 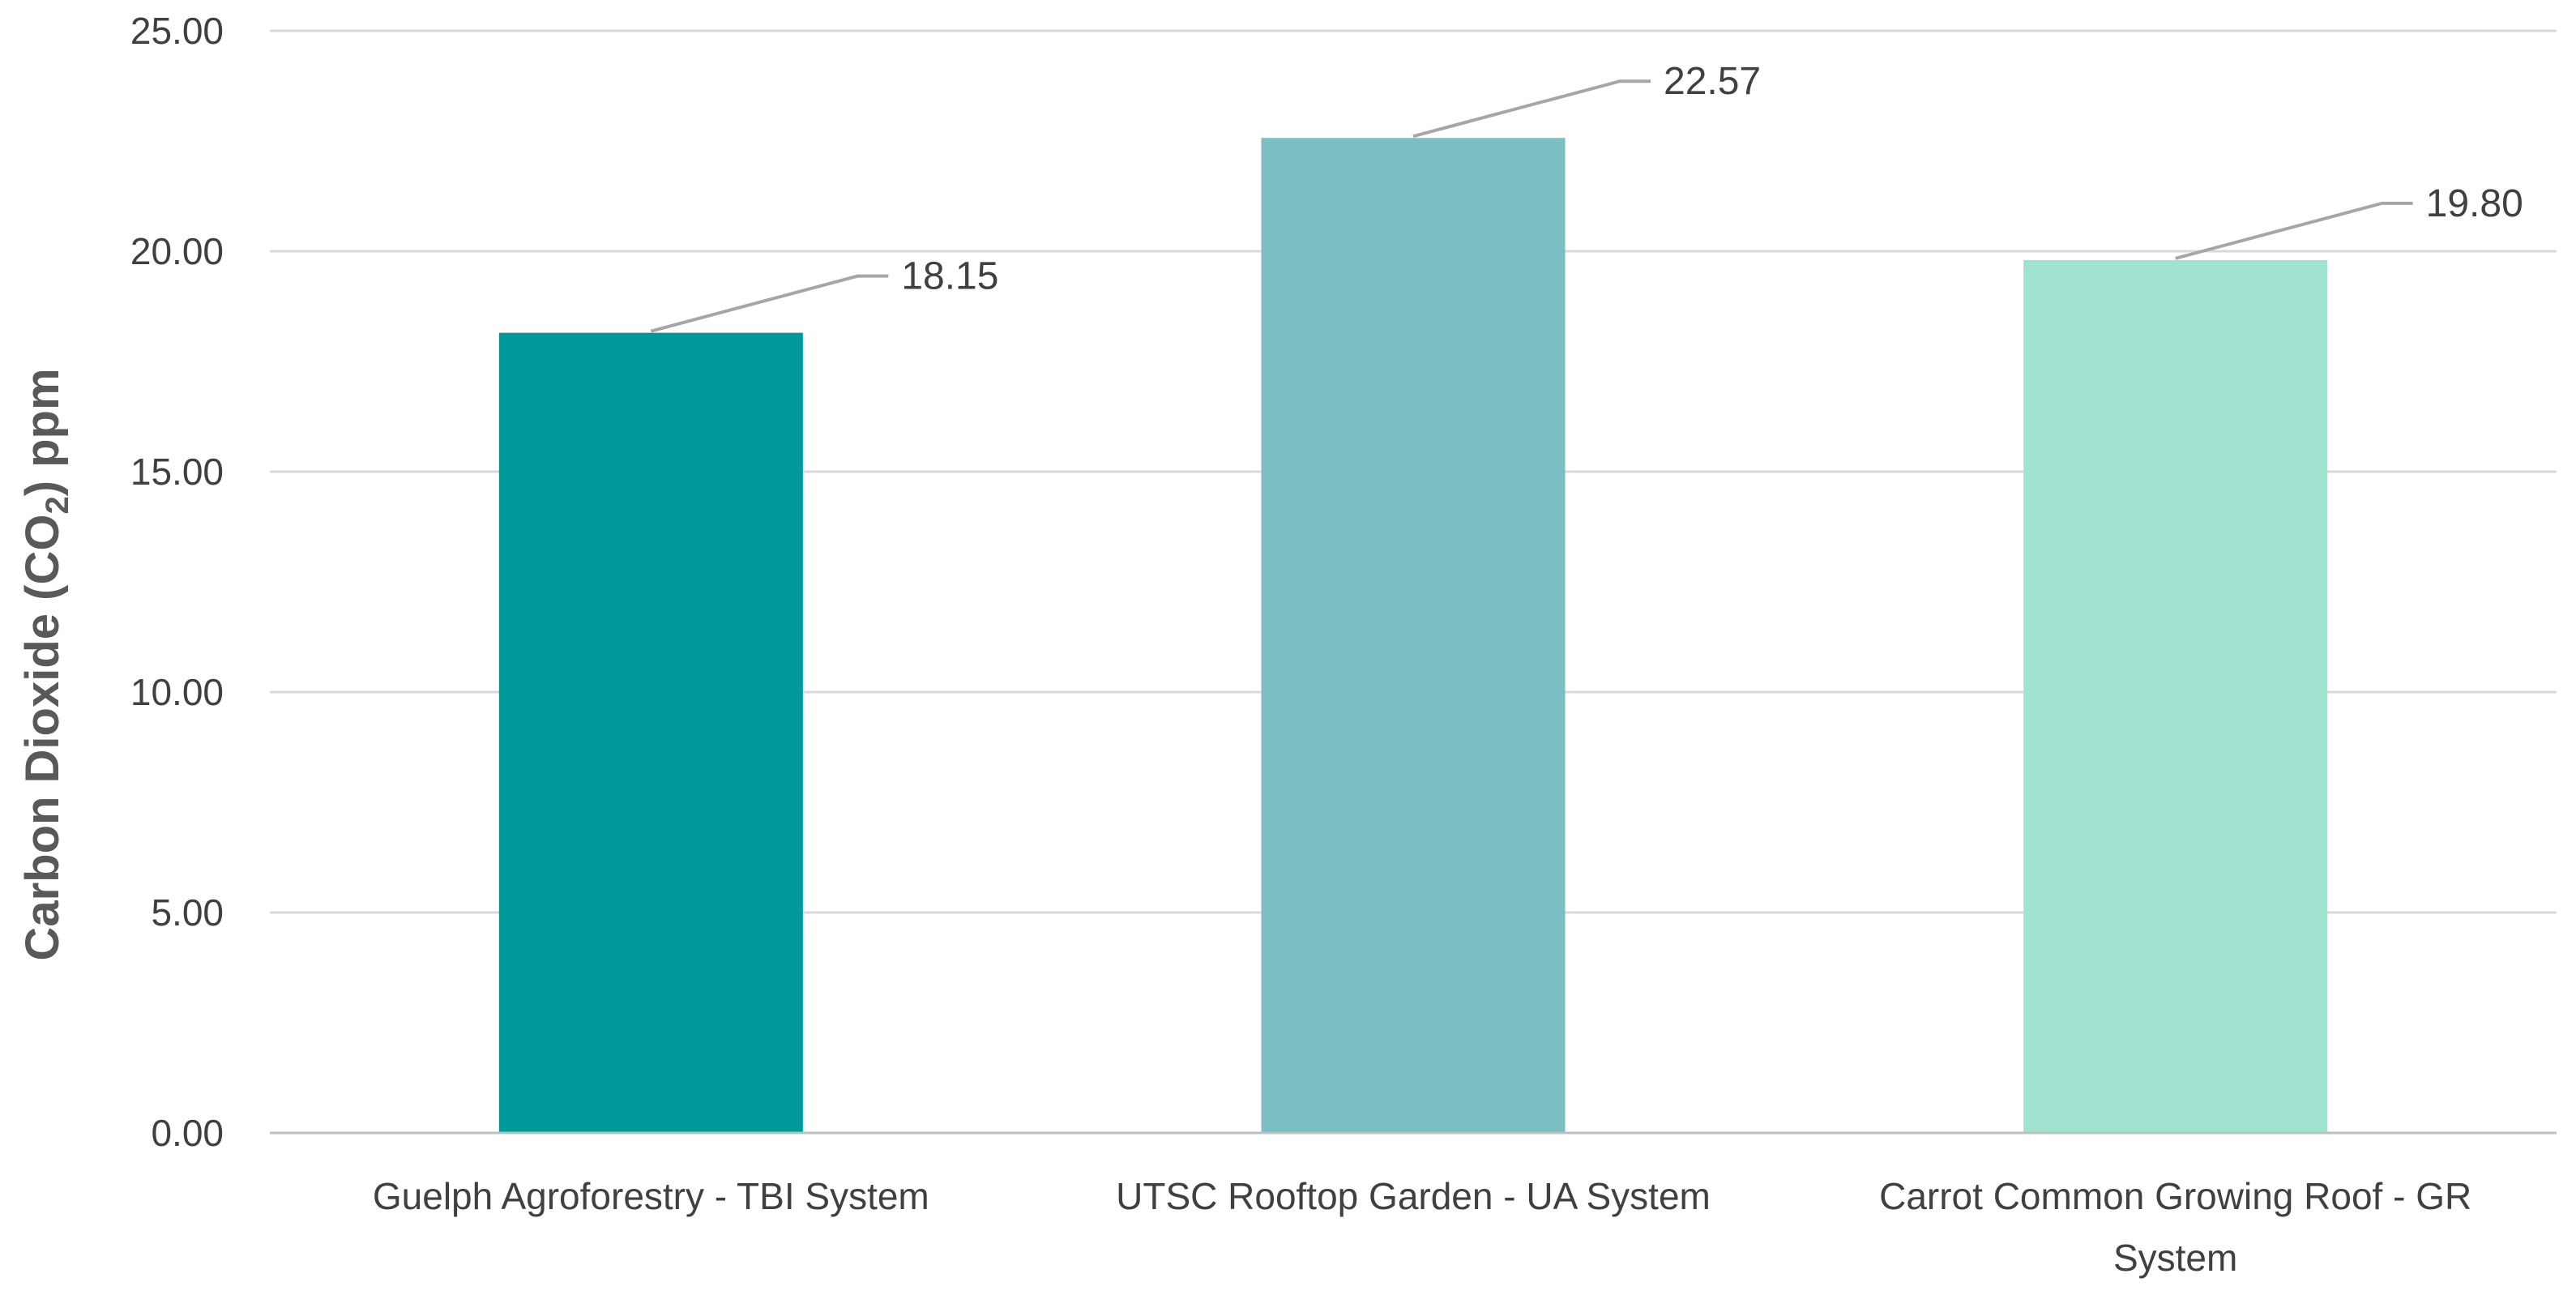 What do you see at coordinates (177, 472) in the screenshot?
I see `y-tick-label: 15.00` at bounding box center [177, 472].